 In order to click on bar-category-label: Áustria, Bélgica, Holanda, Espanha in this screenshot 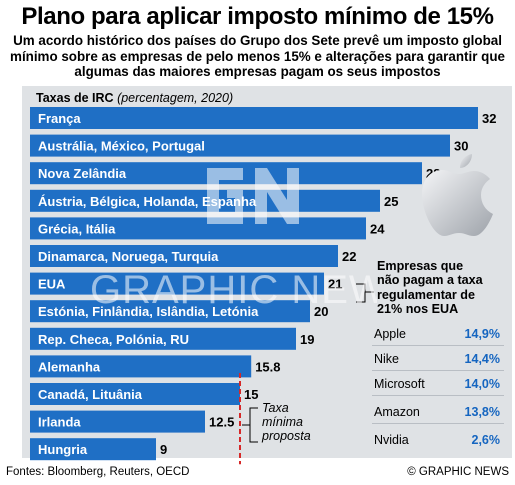, I will do `click(147, 201)`.